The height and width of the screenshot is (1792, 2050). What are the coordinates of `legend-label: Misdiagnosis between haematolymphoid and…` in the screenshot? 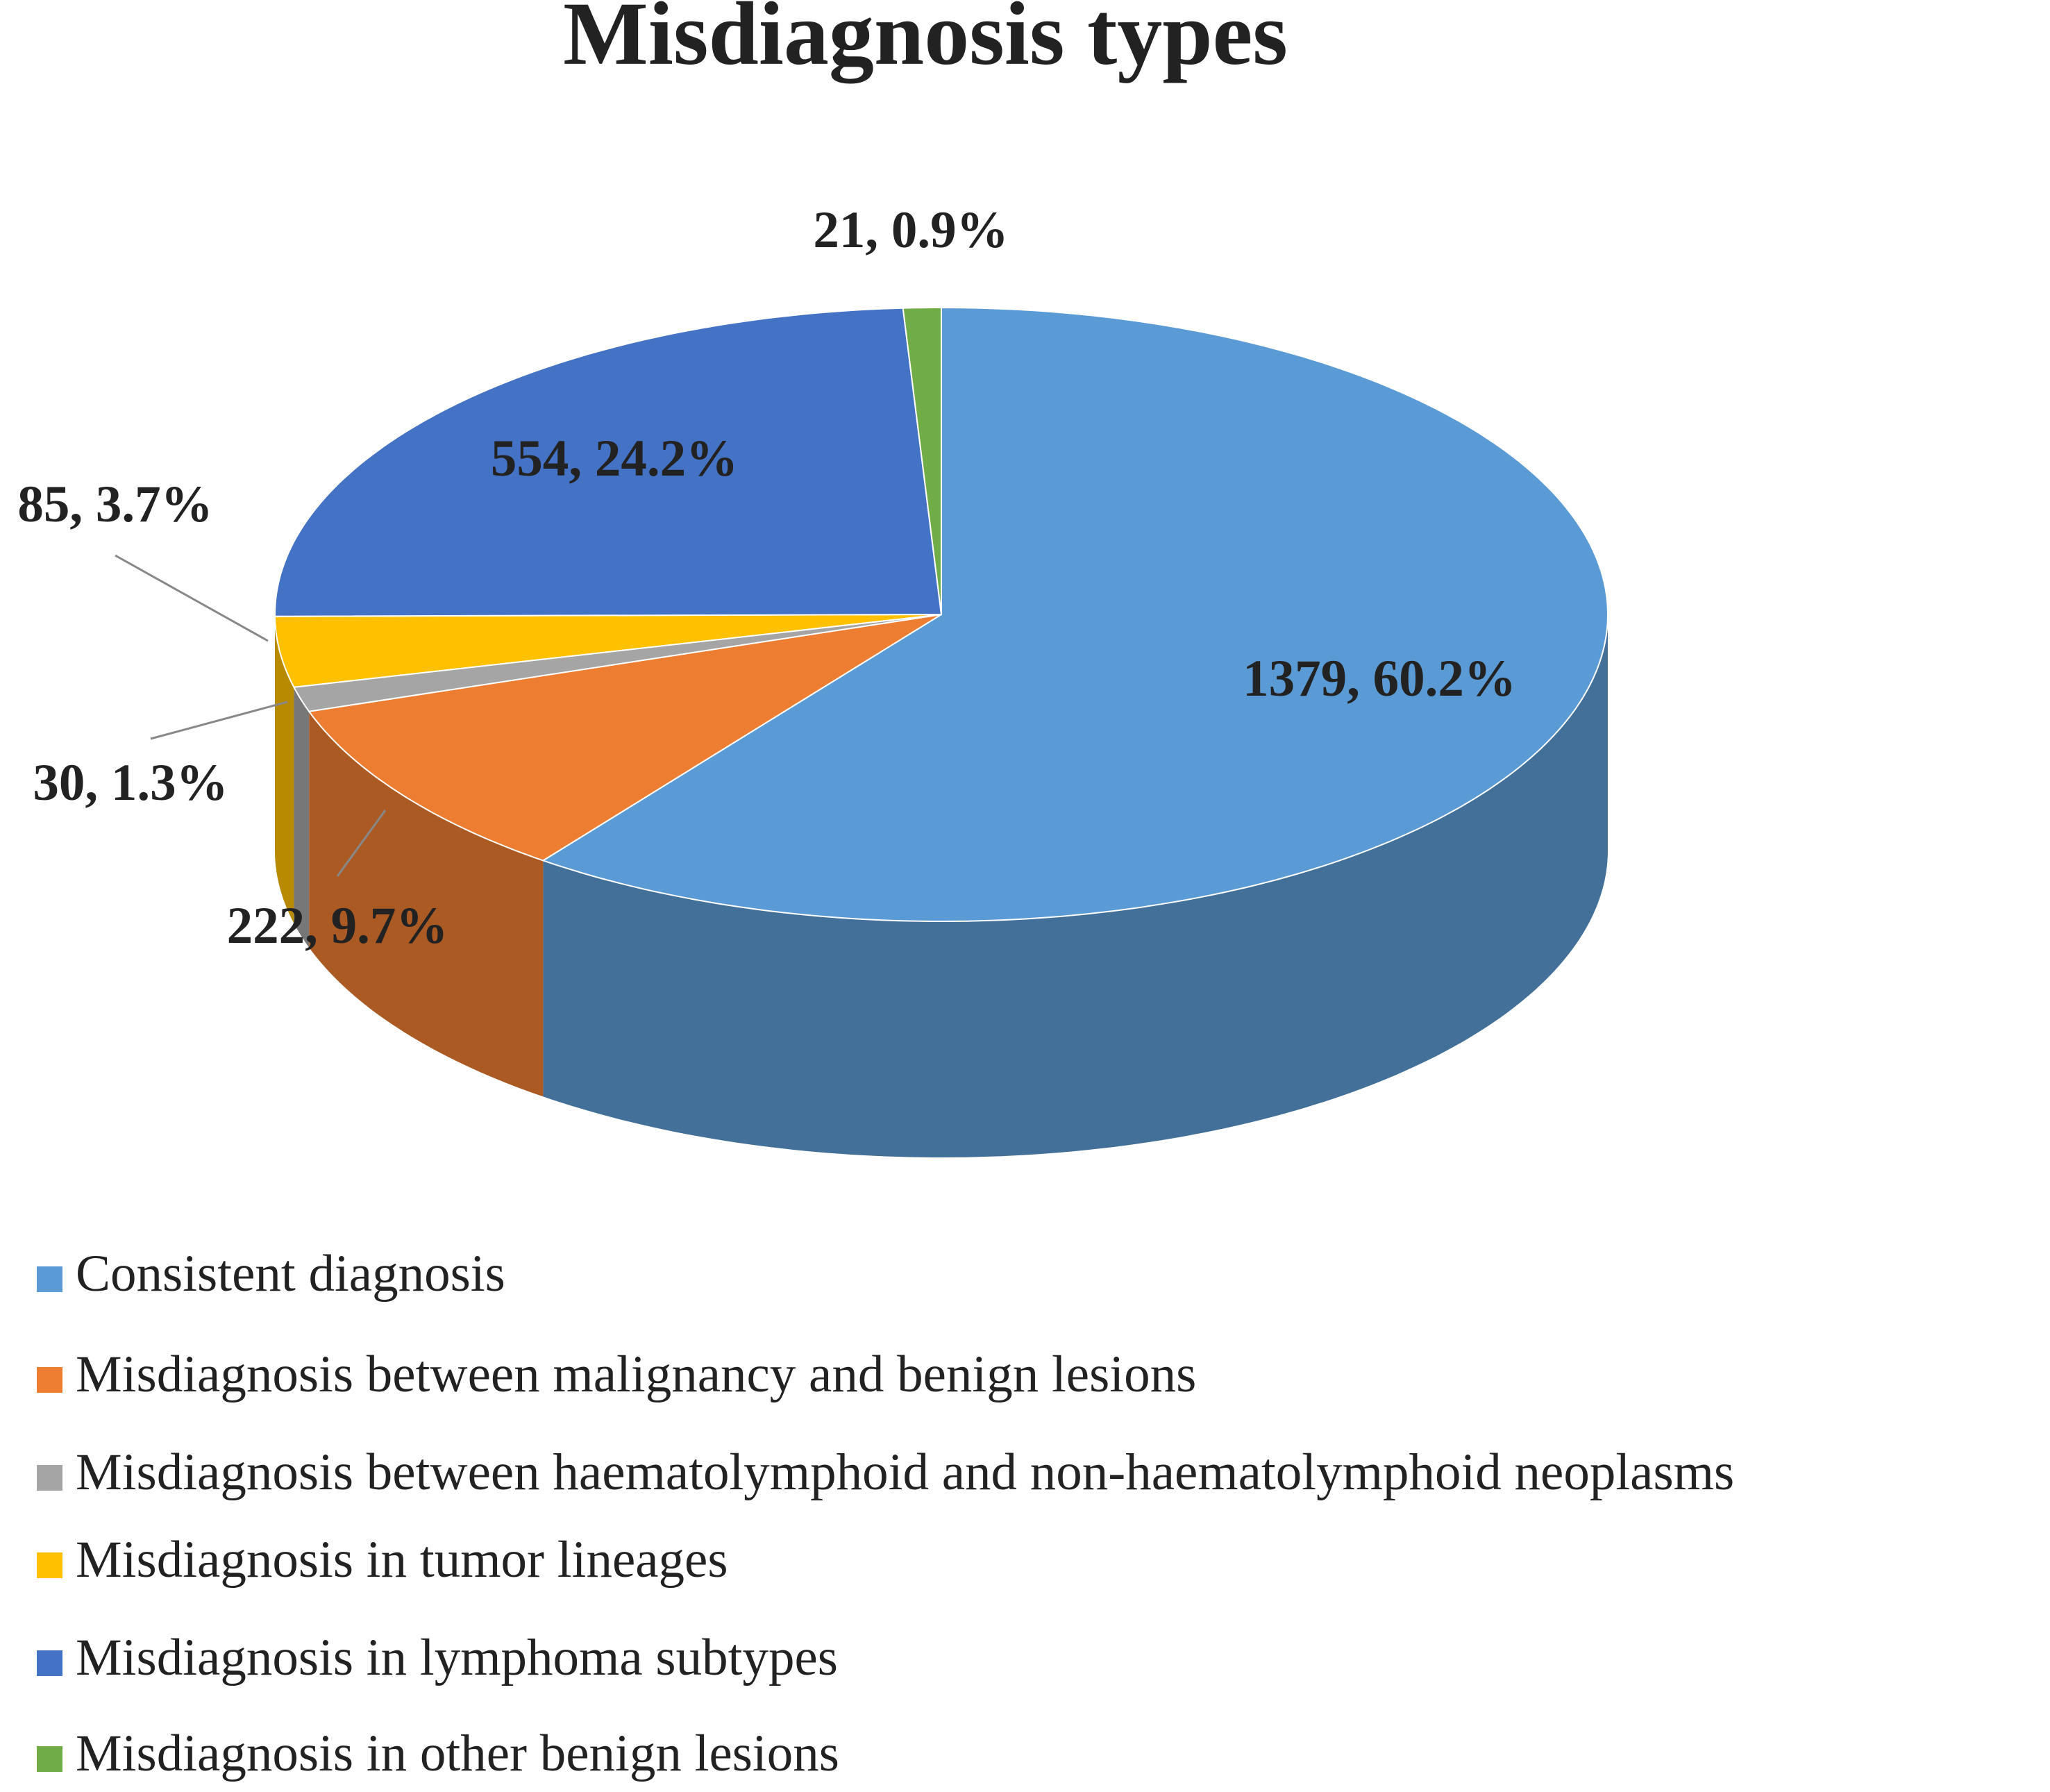 It's located at (905, 1472).